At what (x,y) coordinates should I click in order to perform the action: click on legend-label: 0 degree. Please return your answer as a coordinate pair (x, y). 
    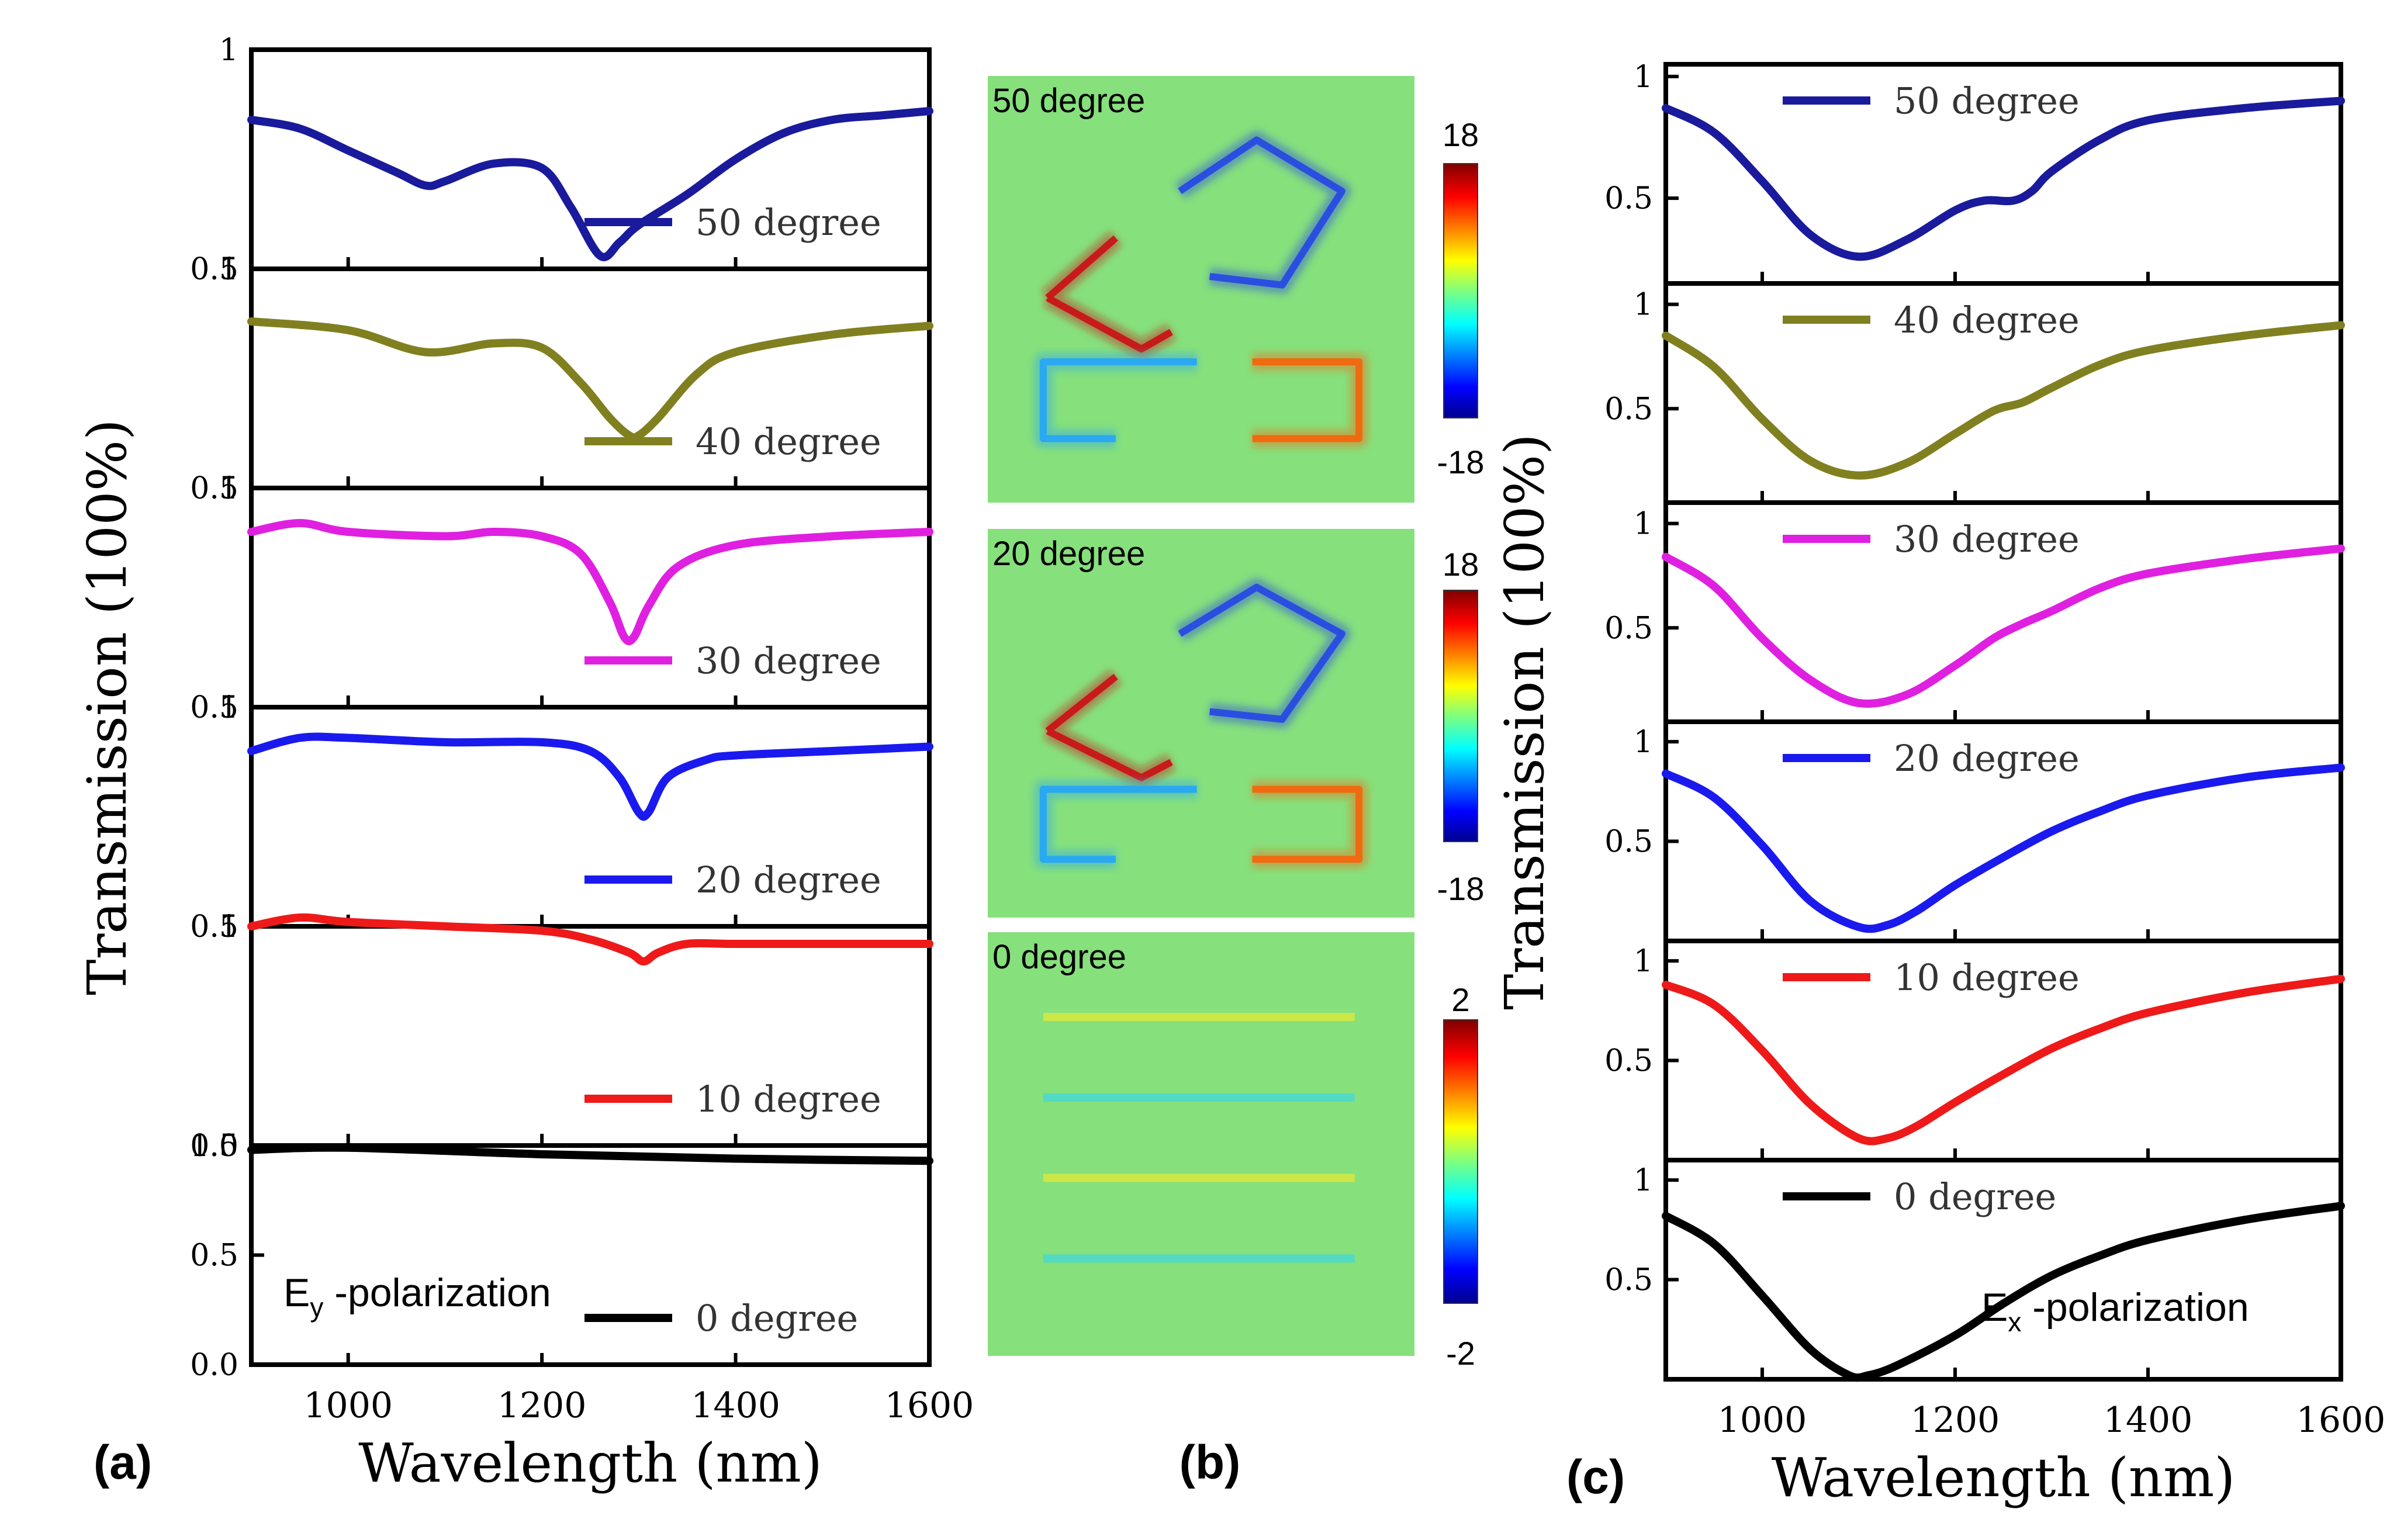
    Looking at the image, I should click on (1975, 1197).